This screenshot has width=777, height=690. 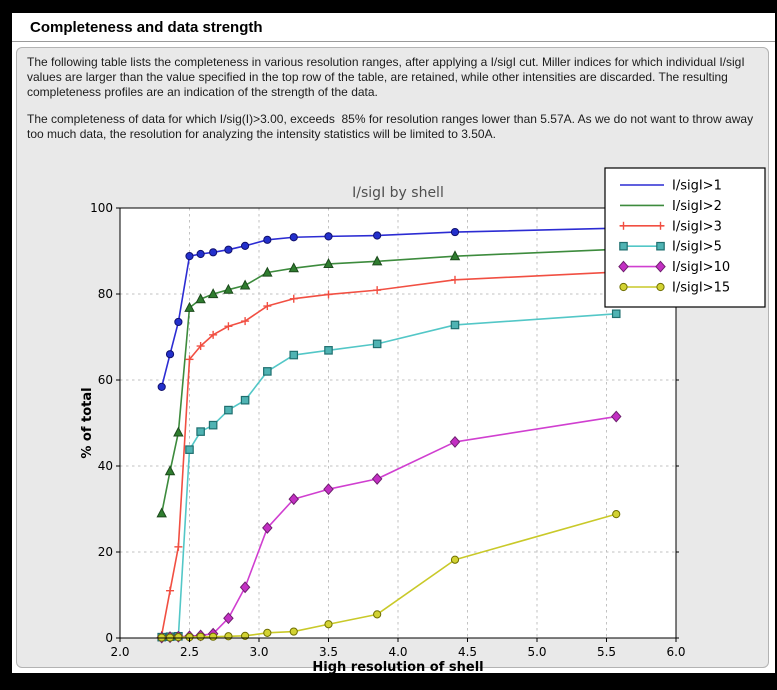 I want to click on legend-label: I/sigI>2, so click(x=697, y=206).